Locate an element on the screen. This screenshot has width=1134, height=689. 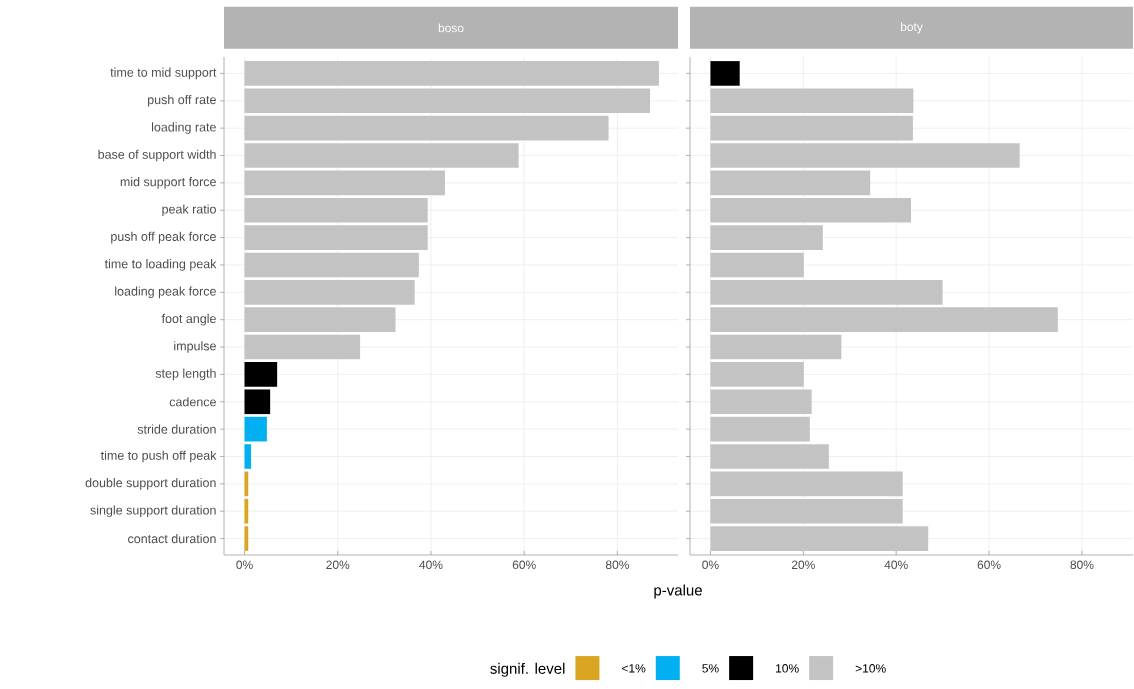
y-tick-label: time to loading peak is located at coordinates (160, 265).